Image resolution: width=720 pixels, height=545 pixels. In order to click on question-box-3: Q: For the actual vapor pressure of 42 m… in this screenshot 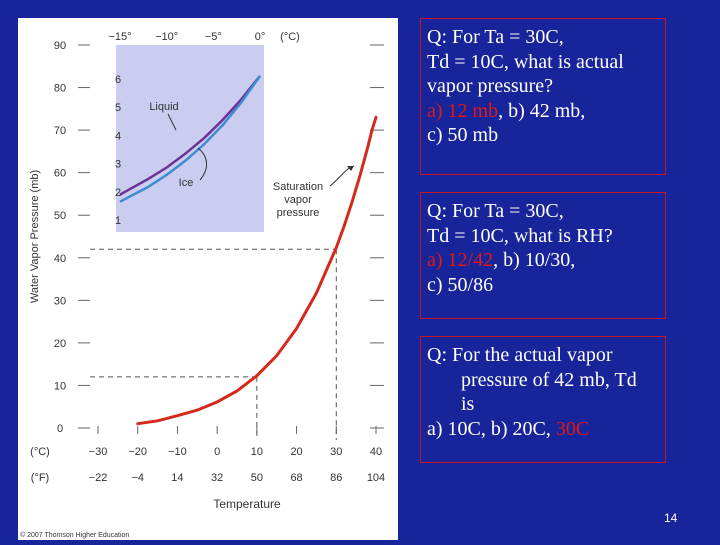, I will do `click(543, 399)`.